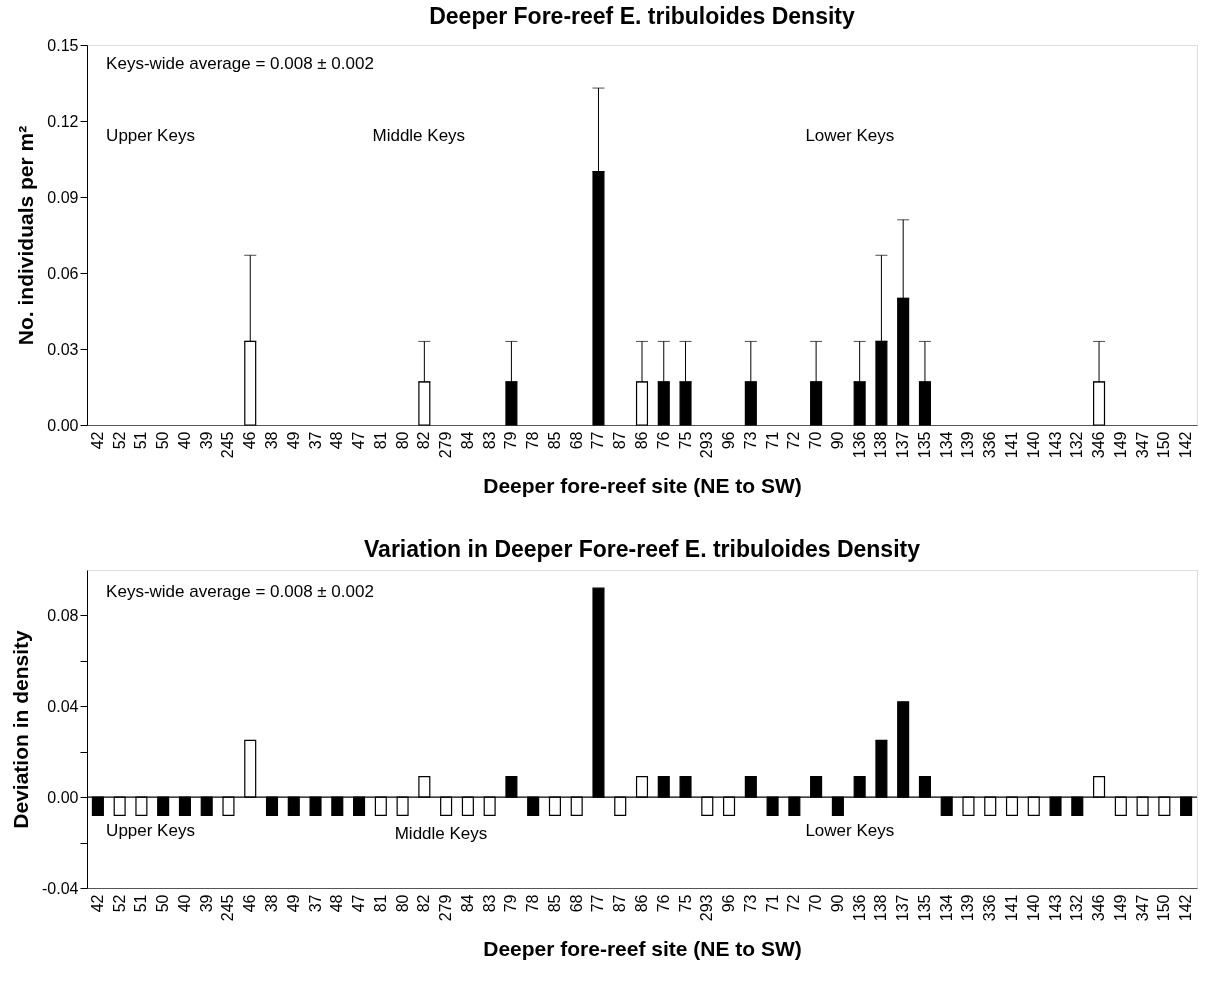  I want to click on x-tick-label: 143, so click(1055, 908).